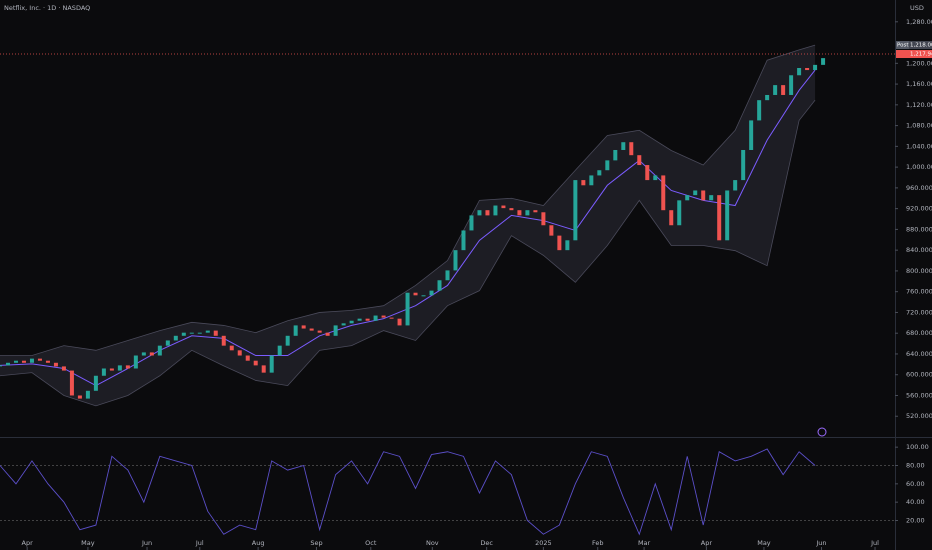 The width and height of the screenshot is (932, 550). I want to click on x-tick-label: Jun, so click(146, 543).